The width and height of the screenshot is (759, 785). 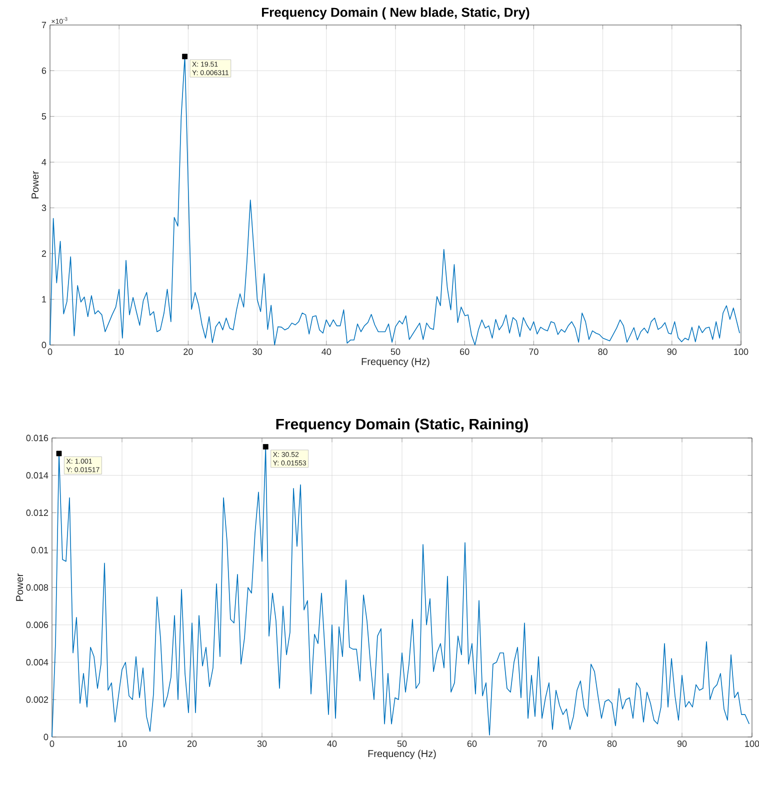 What do you see at coordinates (37, 662) in the screenshot?
I see `y-tick-label: 0.004` at bounding box center [37, 662].